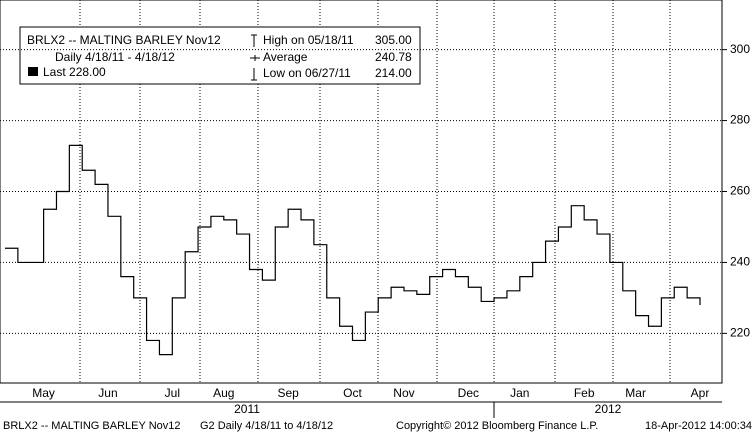  I want to click on y-tick-label: 260, so click(740, 191).